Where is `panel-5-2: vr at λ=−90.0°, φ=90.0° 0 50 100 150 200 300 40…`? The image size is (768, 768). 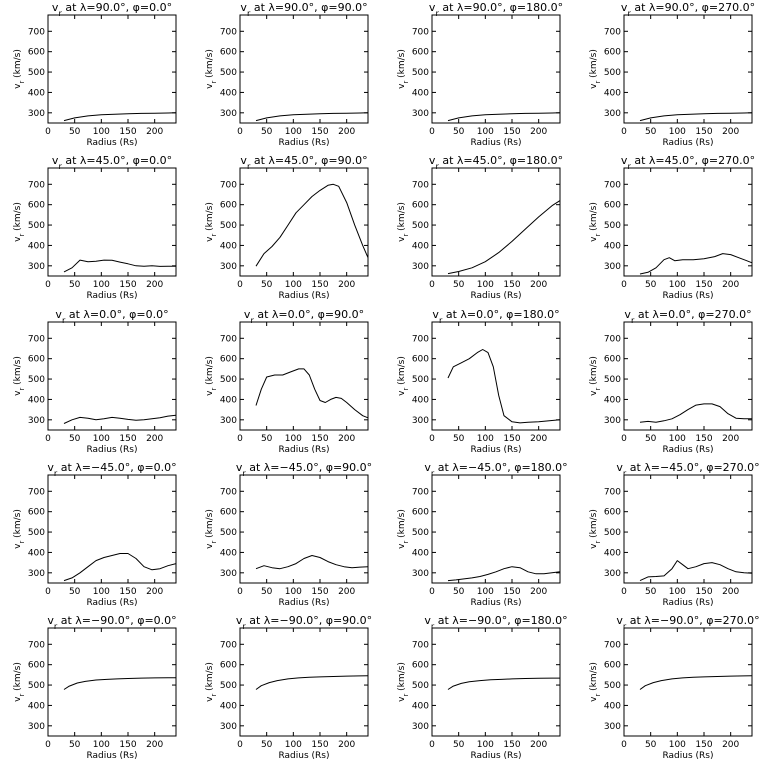
panel-5-2: vr at λ=−90.0°, φ=90.0° 0 50 100 150 200 300 40… is located at coordinates (288, 687).